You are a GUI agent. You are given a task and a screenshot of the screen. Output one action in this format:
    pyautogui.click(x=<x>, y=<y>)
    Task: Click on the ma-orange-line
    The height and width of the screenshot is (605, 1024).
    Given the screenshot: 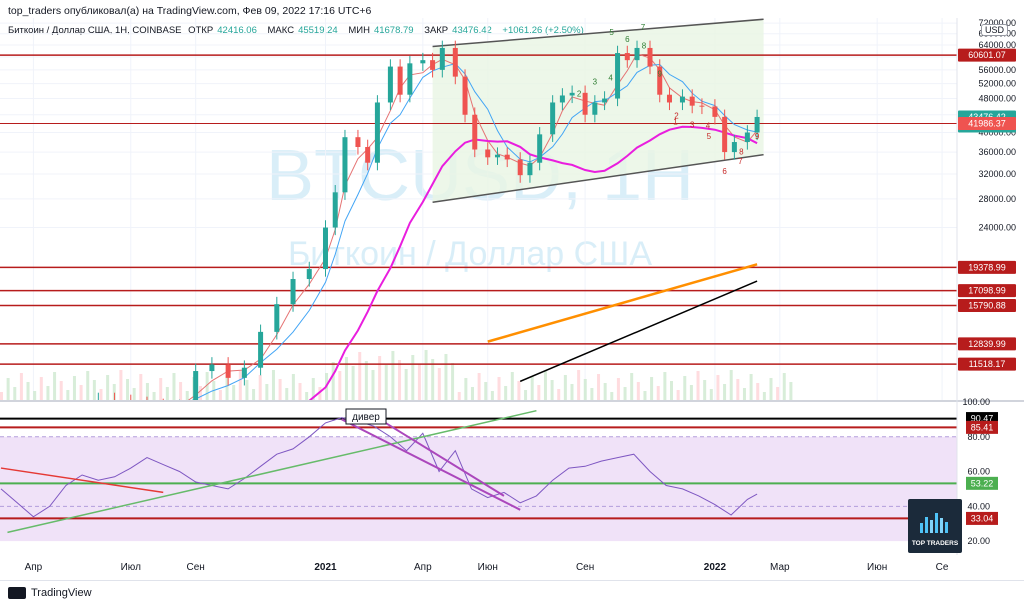 What is the action you would take?
    pyautogui.click(x=622, y=303)
    